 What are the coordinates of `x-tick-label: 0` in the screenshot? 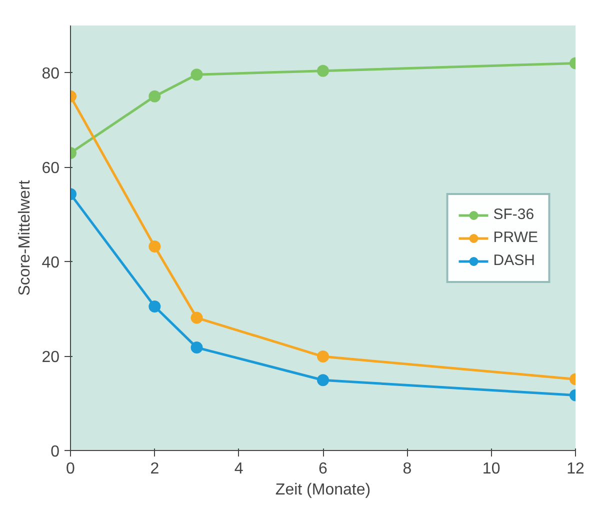 It's located at (71, 469).